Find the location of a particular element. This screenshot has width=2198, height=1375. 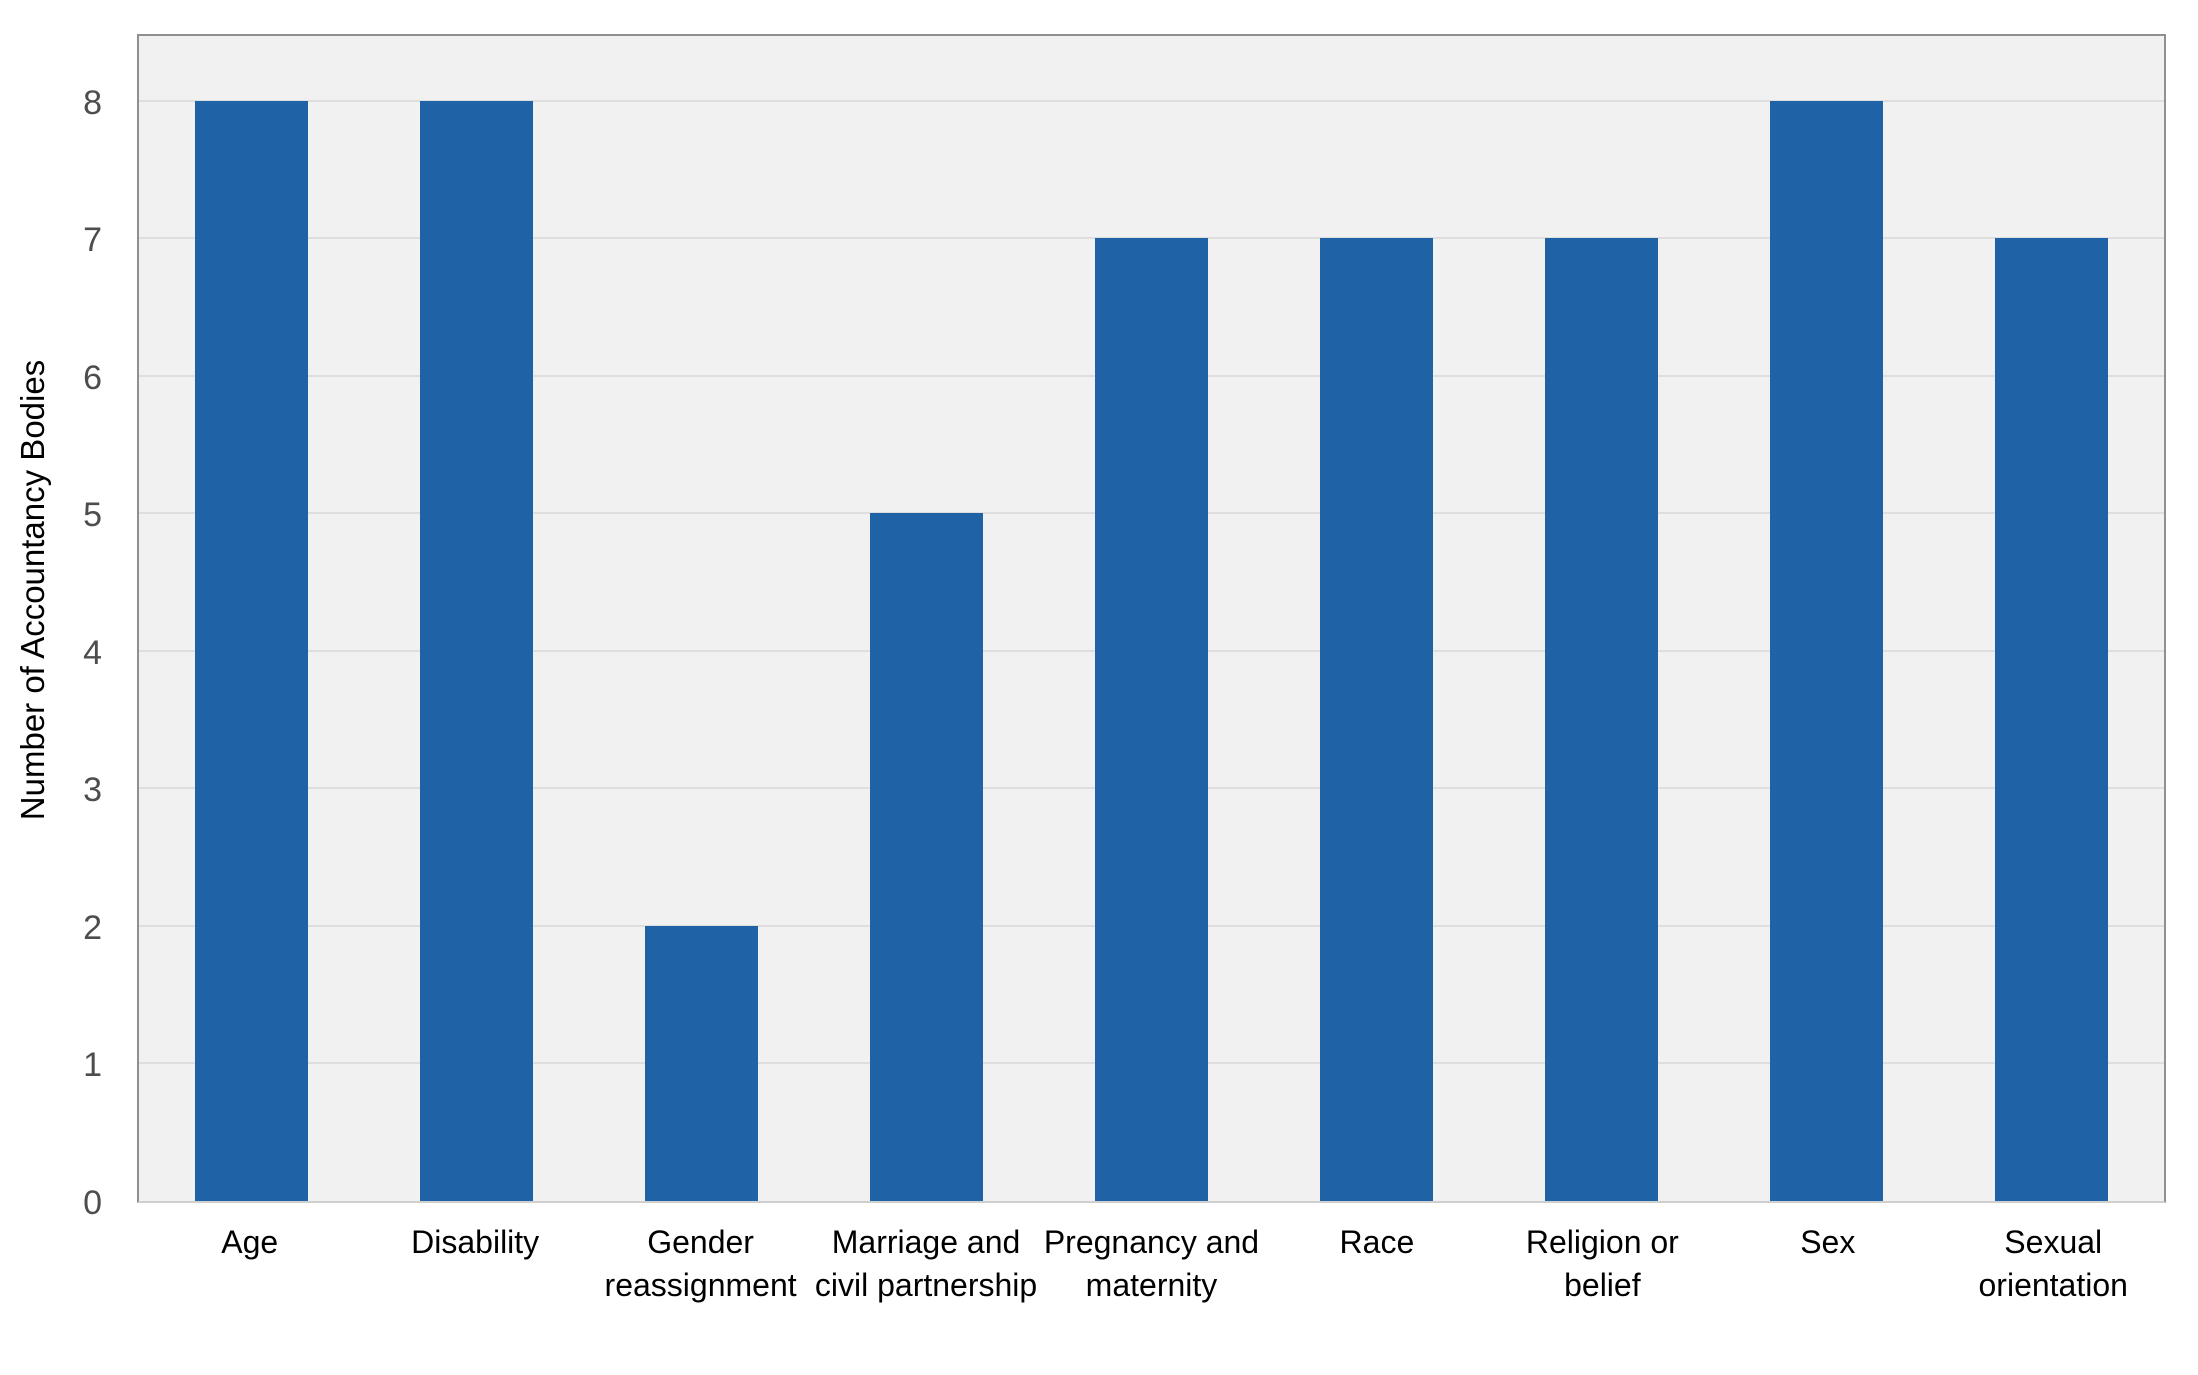

y-tick-label: 1 is located at coordinates (92, 1065).